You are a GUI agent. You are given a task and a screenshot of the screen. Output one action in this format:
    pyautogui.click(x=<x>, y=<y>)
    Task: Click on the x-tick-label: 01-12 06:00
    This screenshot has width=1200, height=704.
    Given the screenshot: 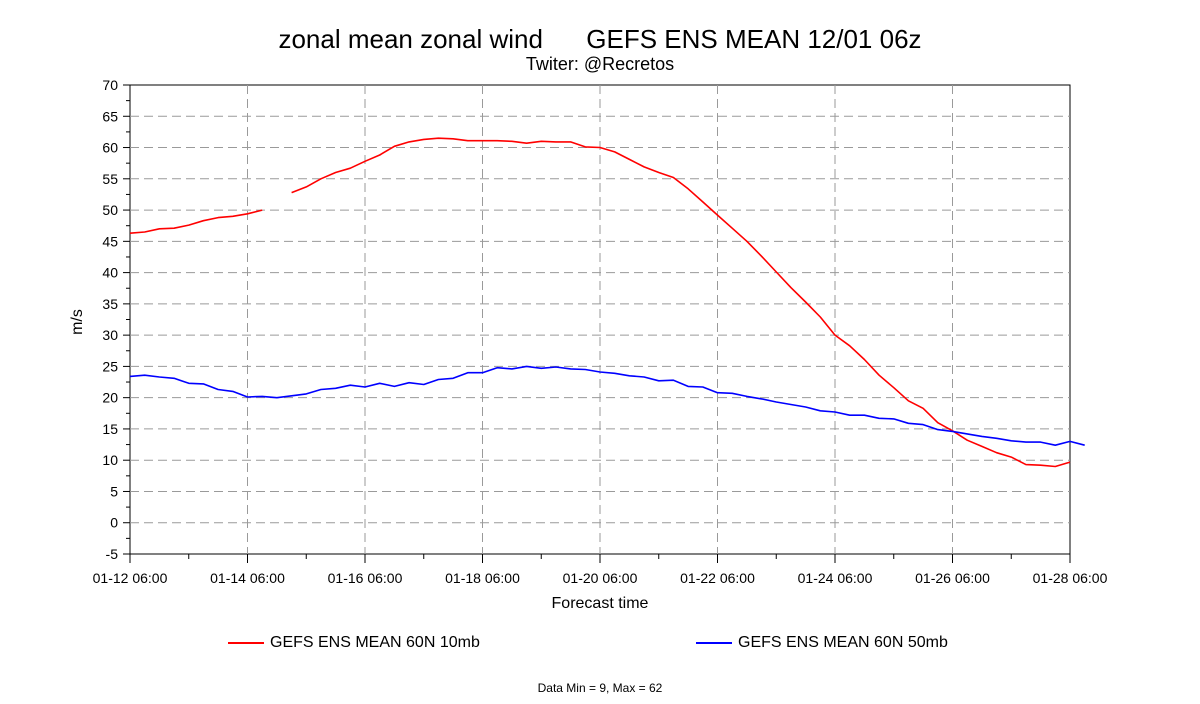 What is the action you would take?
    pyautogui.click(x=130, y=578)
    